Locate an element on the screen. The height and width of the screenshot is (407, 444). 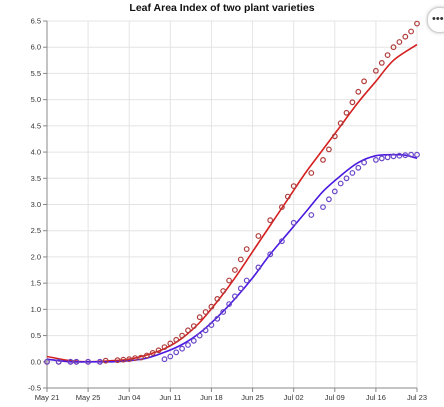
x-tick-label: Jul 23 is located at coordinates (417, 397).